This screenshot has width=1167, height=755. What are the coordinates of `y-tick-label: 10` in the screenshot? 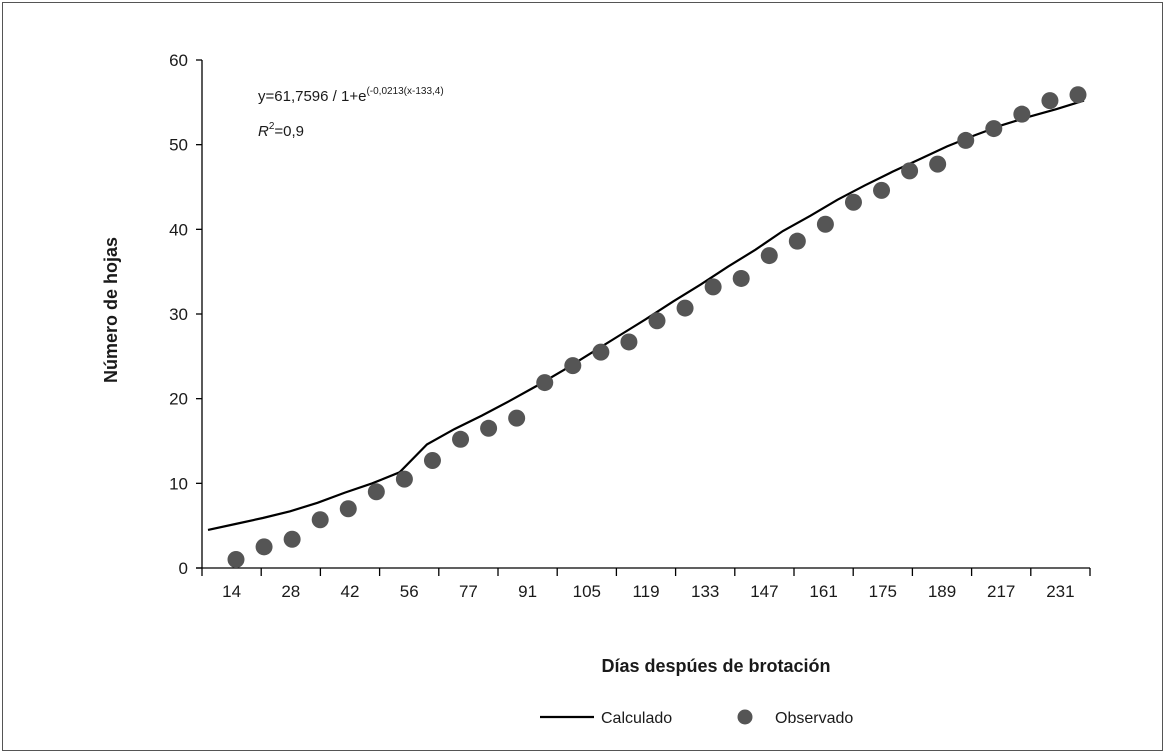 It's located at (178, 483).